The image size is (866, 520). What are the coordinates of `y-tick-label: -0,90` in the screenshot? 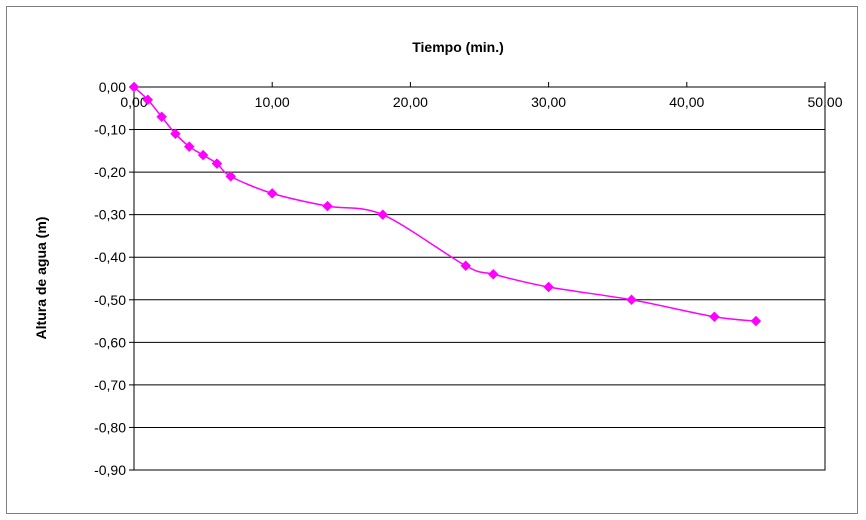 It's located at (110, 470).